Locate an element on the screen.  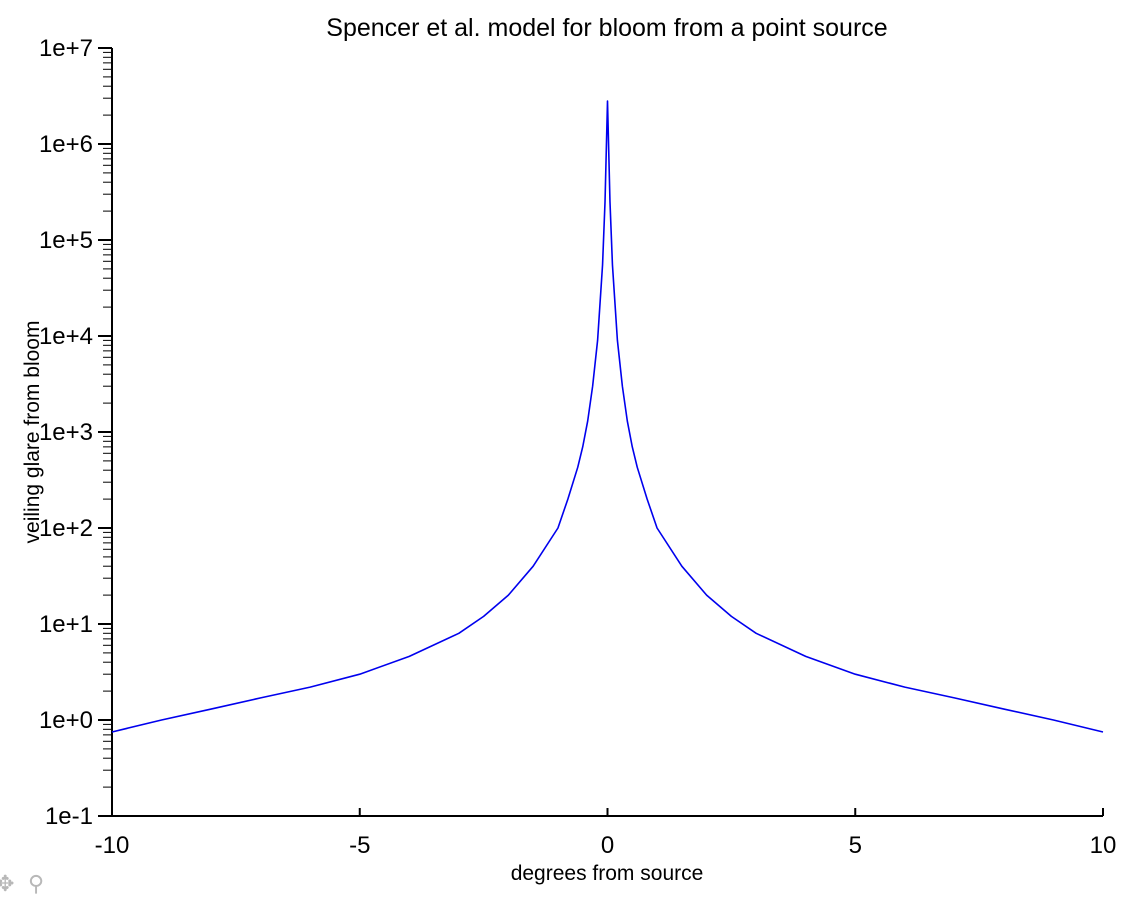
y-tick-label: 1e+1 is located at coordinates (66, 624).